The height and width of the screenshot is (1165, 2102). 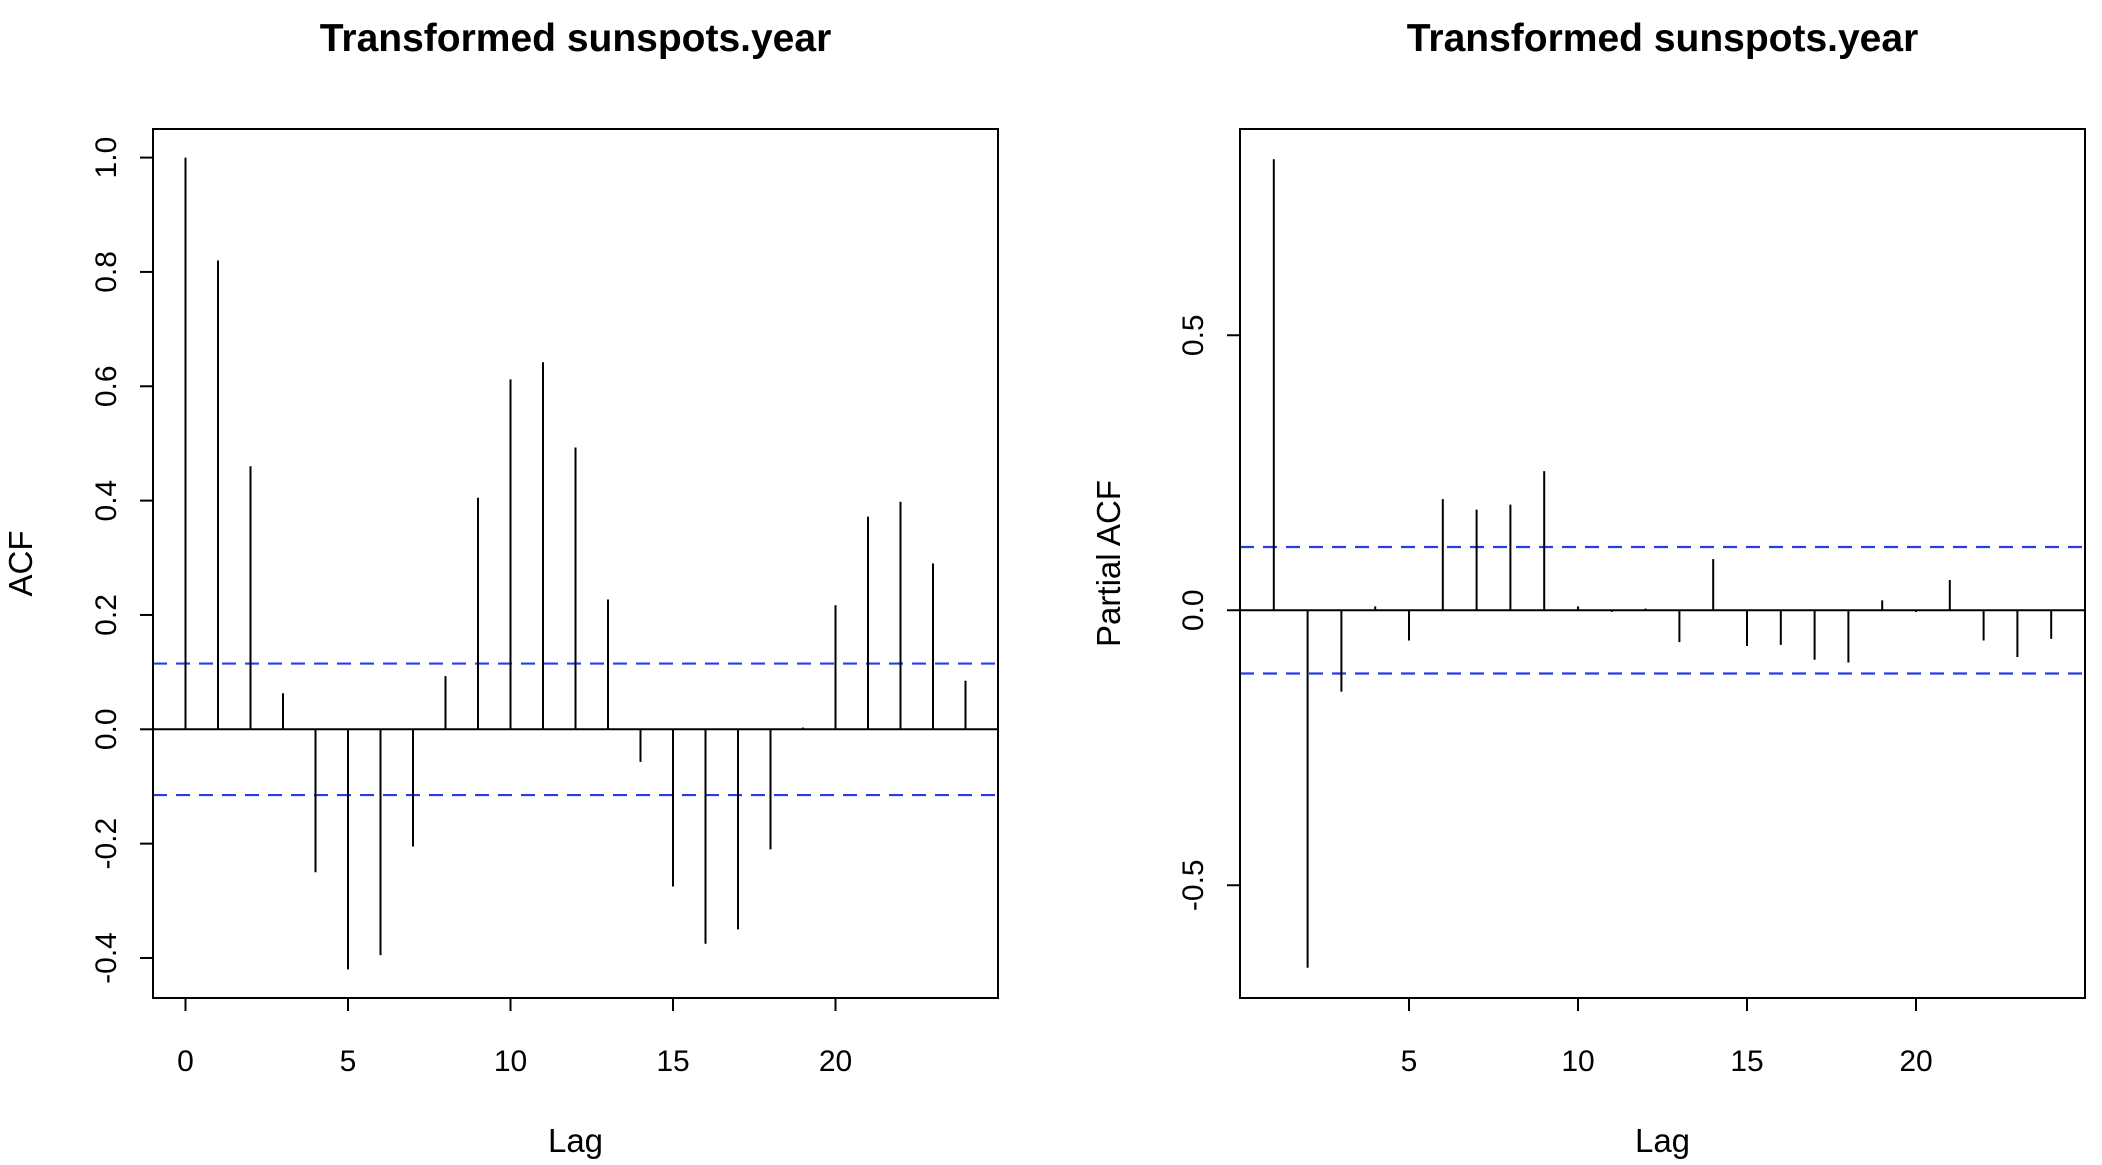 I want to click on chart-1-x-tick-label-10: 10, so click(x=510, y=1061).